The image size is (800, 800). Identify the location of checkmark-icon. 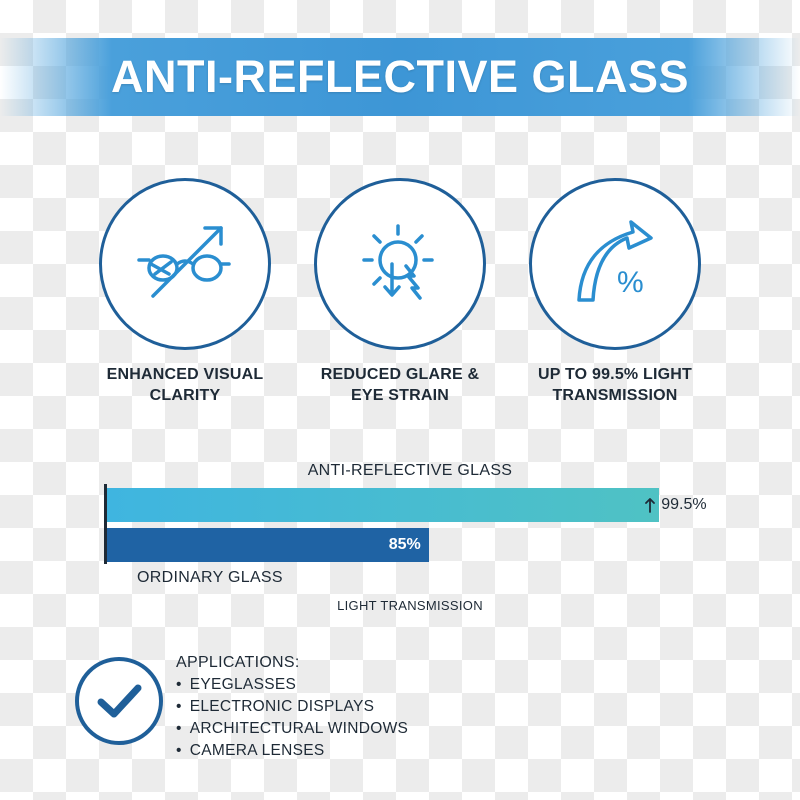
(119, 701).